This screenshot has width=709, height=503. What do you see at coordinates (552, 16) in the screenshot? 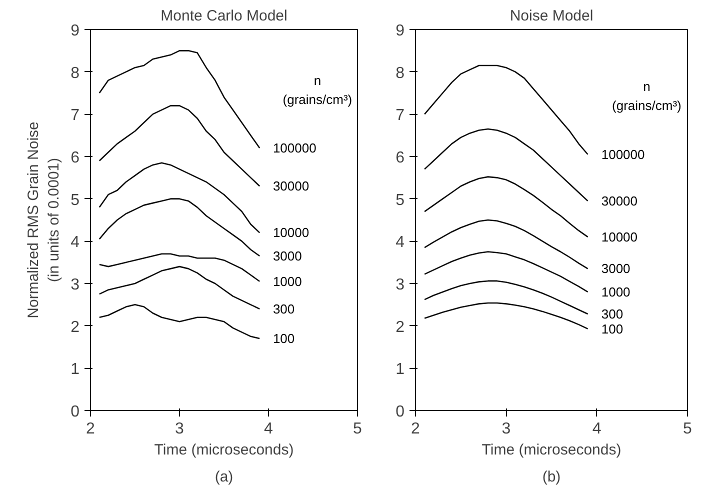
I see `chart-title: Noise Model` at bounding box center [552, 16].